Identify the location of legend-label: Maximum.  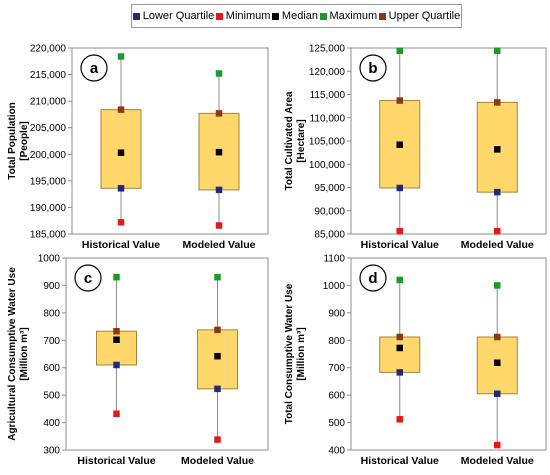
(353, 16).